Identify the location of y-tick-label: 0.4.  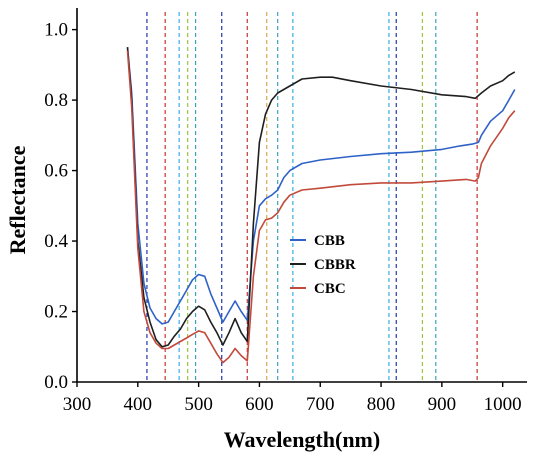
(56, 241).